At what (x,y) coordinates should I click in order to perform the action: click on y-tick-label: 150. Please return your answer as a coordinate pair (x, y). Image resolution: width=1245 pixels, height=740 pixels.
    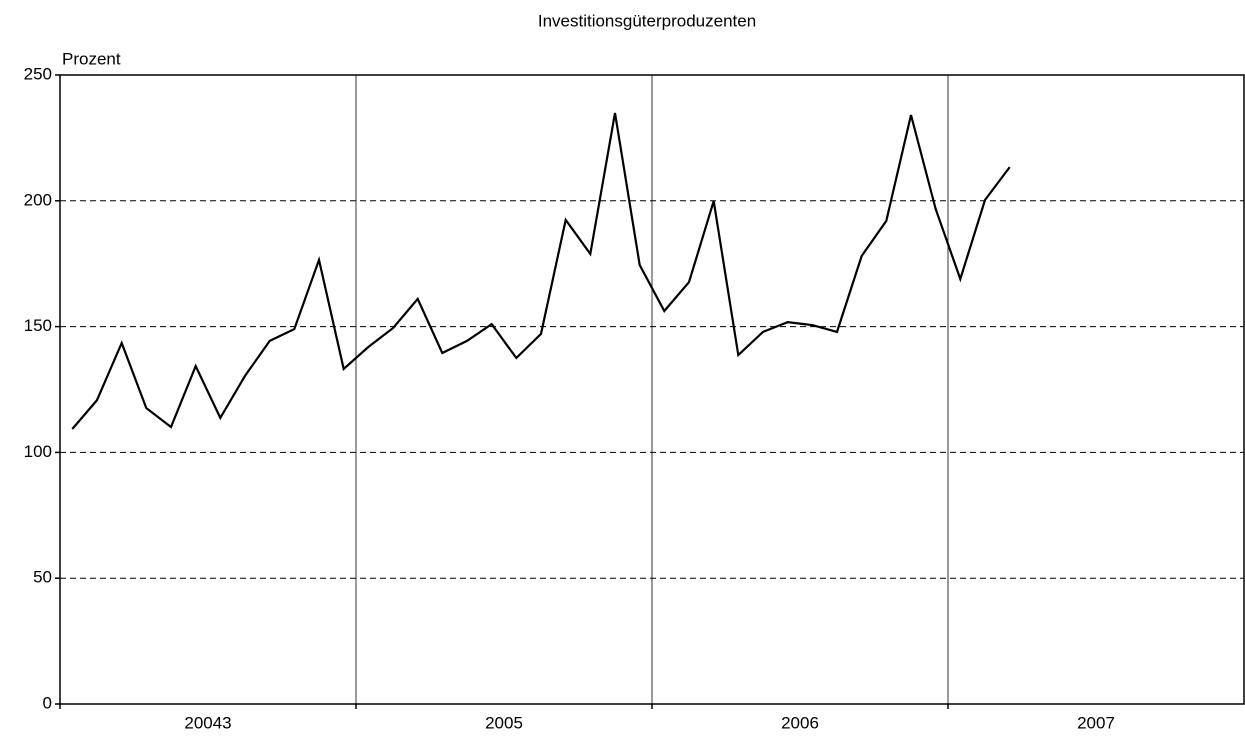
    Looking at the image, I should click on (38, 325).